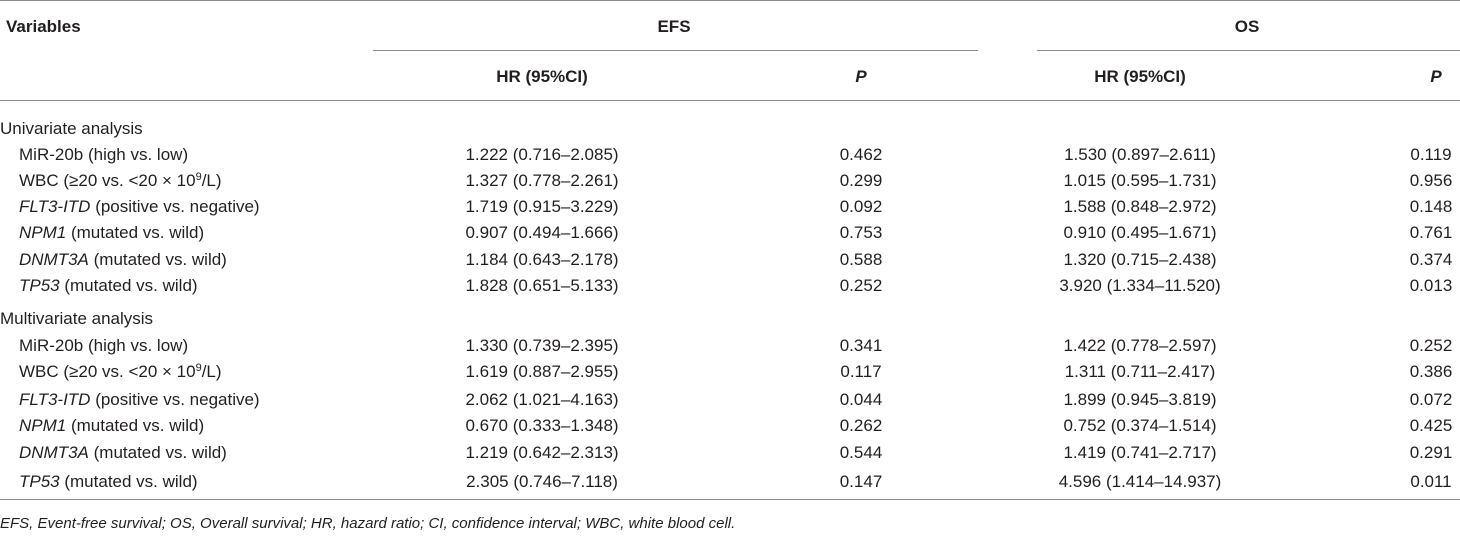 This screenshot has height=536, width=1460. Describe the element at coordinates (542, 345) in the screenshot. I see `efs-hr-cell: 1.330 (0.739–2.395)` at that location.